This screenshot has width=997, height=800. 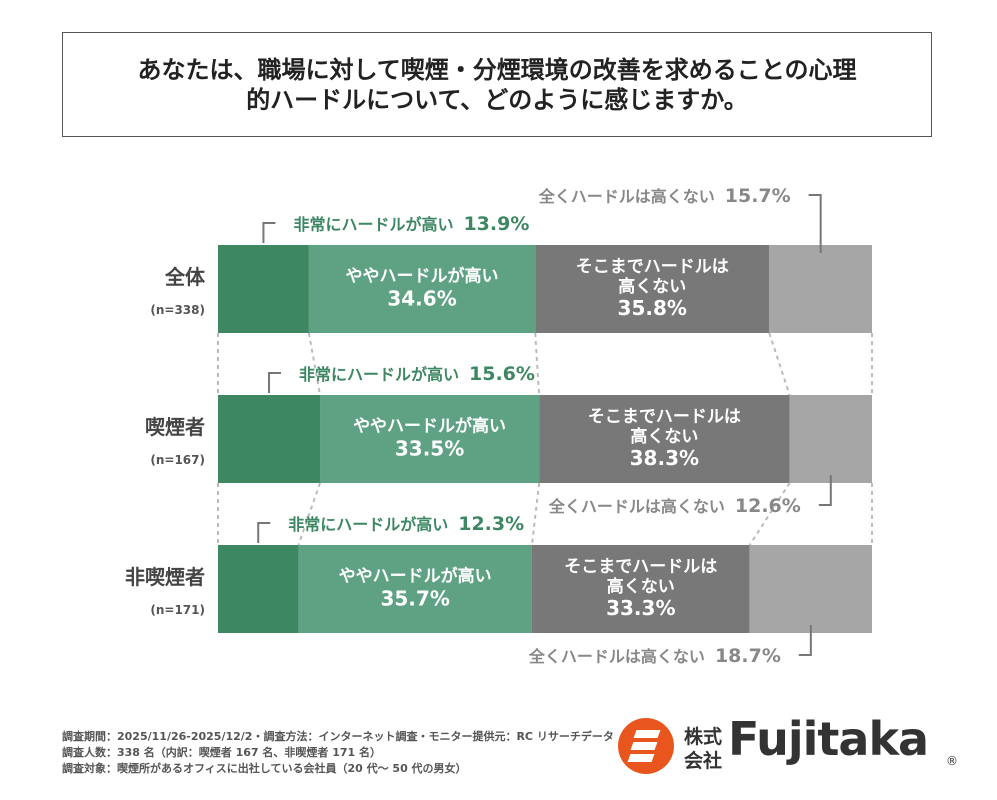 I want to click on category-note: (n=171), so click(x=177, y=610).